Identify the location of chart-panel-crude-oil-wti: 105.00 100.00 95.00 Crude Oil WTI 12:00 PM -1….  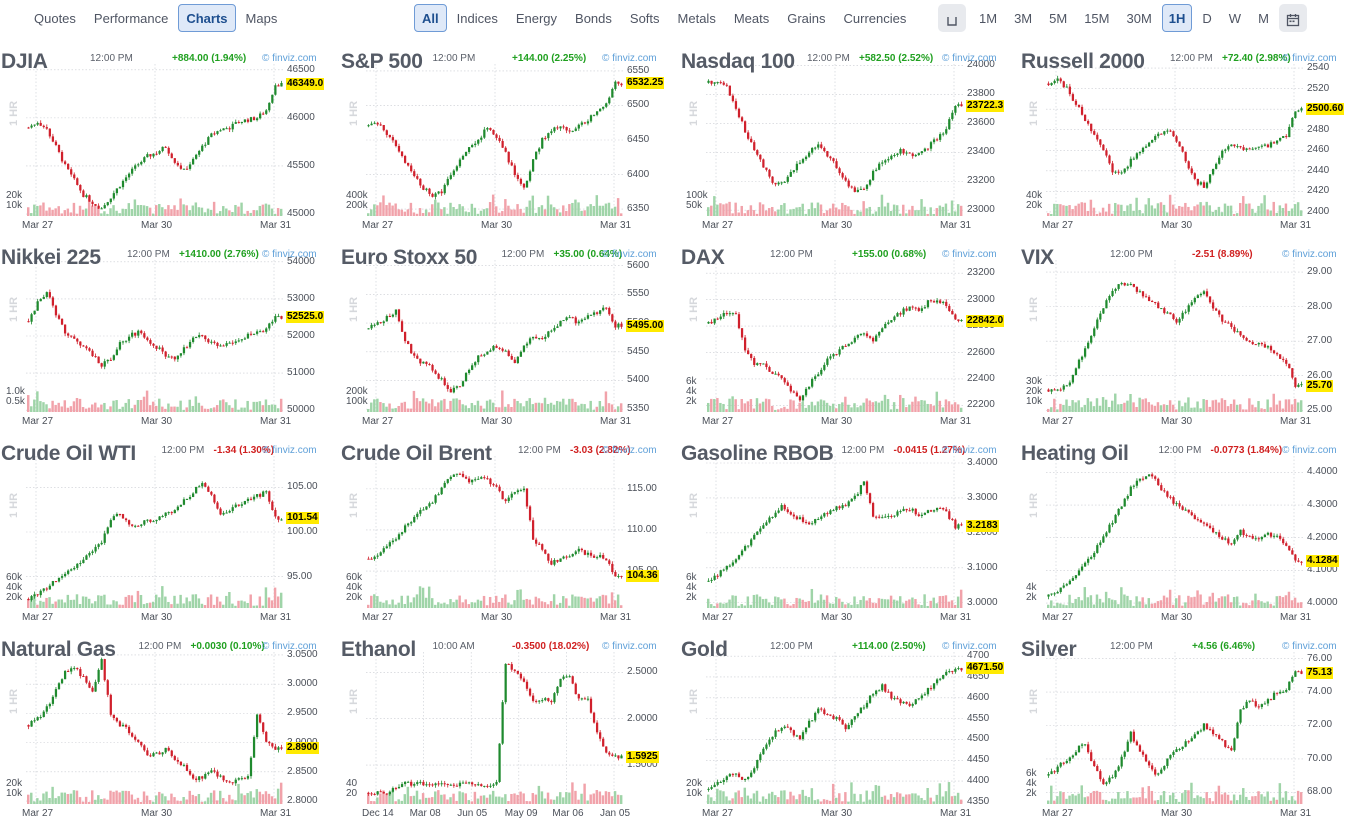
(170, 533).